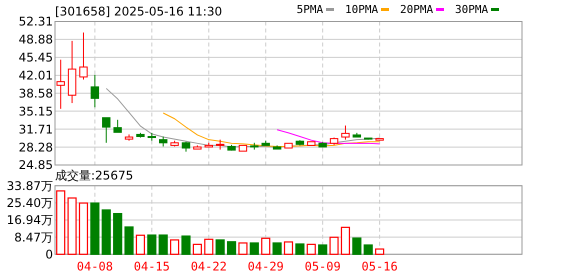 The width and height of the screenshot is (578, 276). I want to click on x-tick-label: 05-09, so click(322, 266).